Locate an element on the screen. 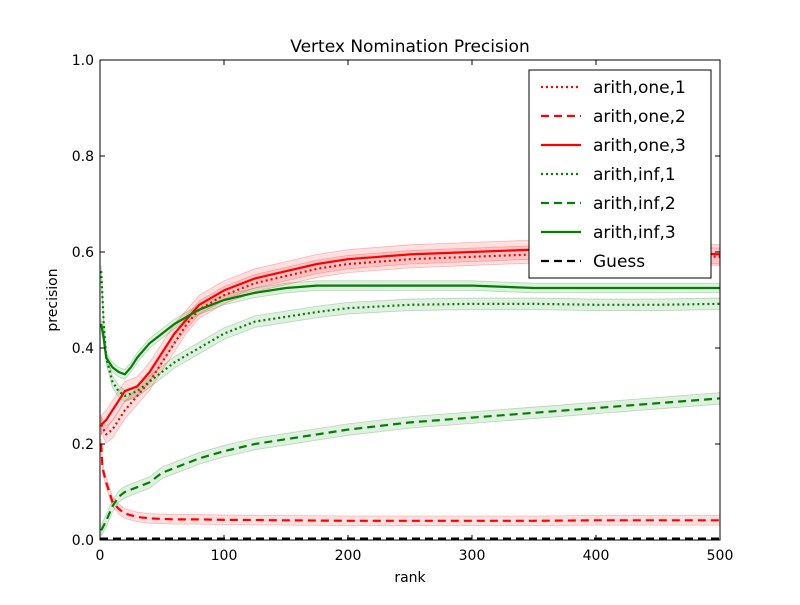 The image size is (800, 605). y-tick-label: 0.2 is located at coordinates (83, 445).